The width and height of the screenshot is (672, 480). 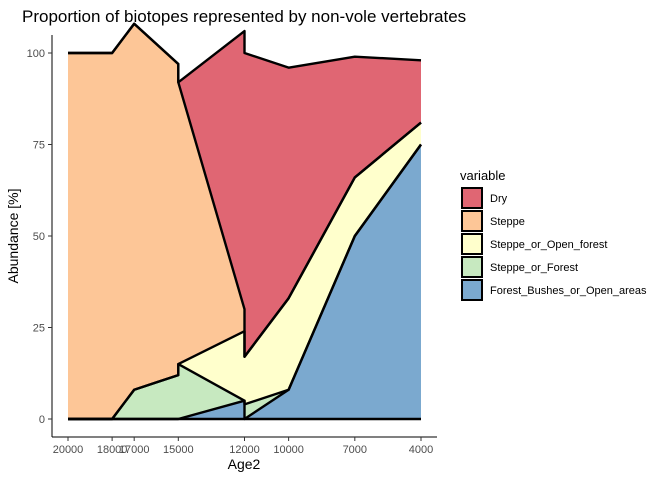 What do you see at coordinates (568, 291) in the screenshot?
I see `legend-label-forest-bushes-or-open-areas: Forest_Bushes_or_Open_areas` at bounding box center [568, 291].